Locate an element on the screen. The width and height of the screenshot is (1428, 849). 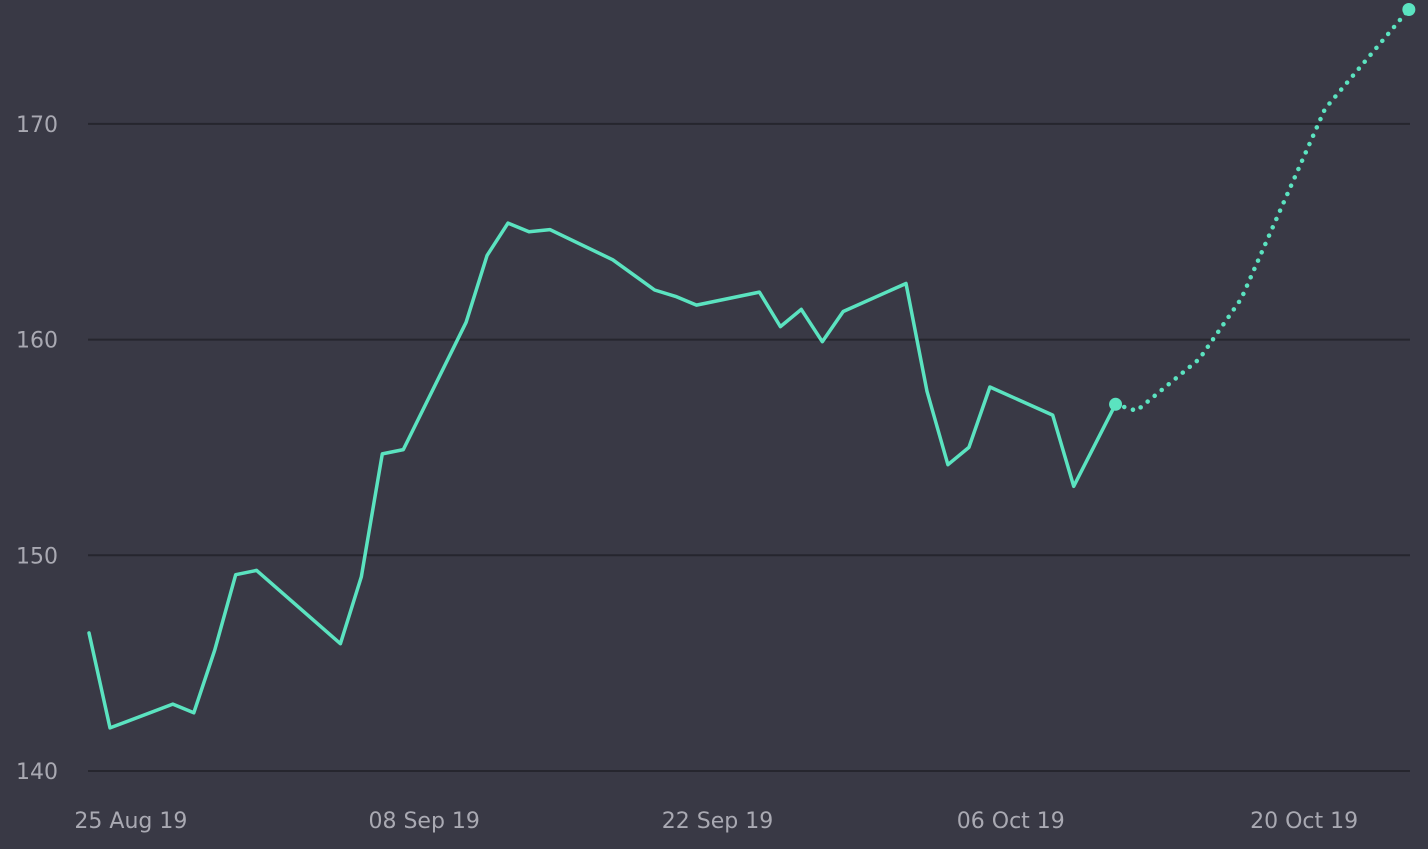
x-tick-label: 25 Aug 19 is located at coordinates (130, 821).